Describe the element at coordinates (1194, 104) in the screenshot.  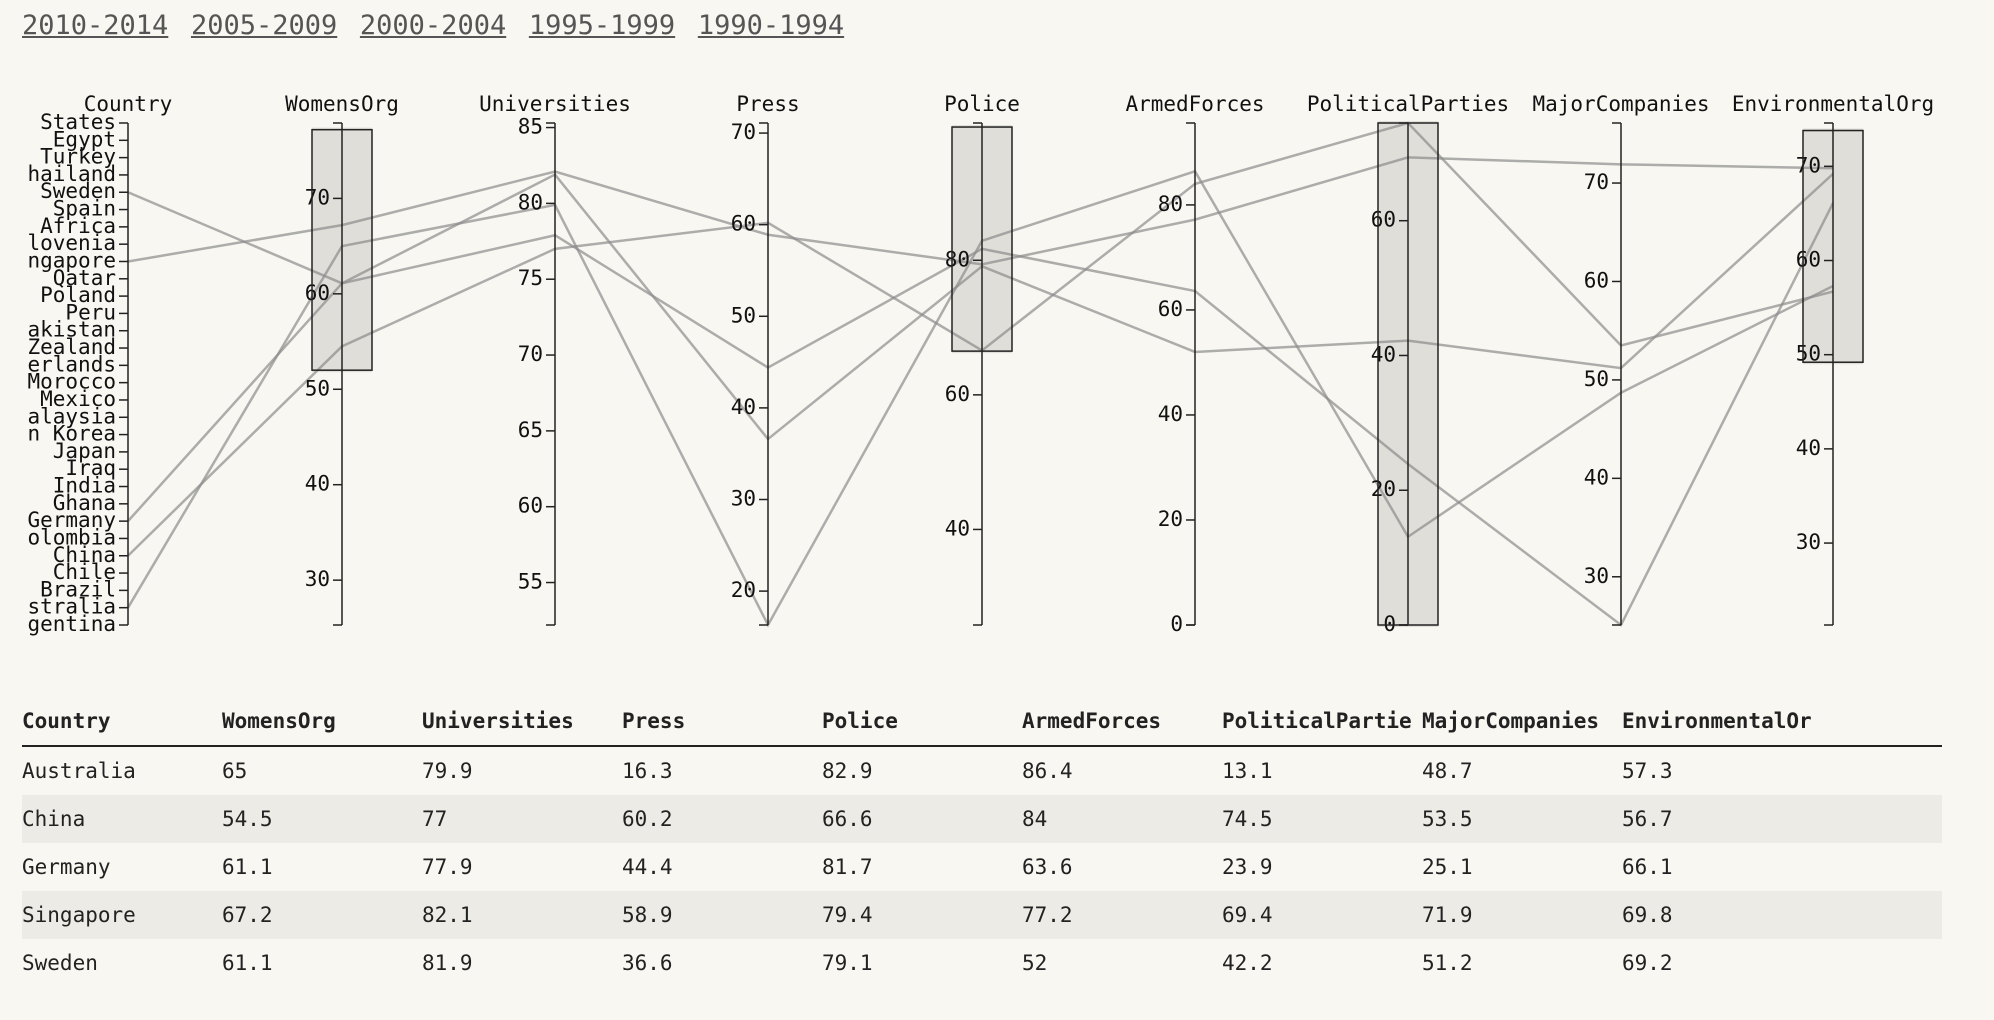
I see `axis-title: ArmedForces` at that location.